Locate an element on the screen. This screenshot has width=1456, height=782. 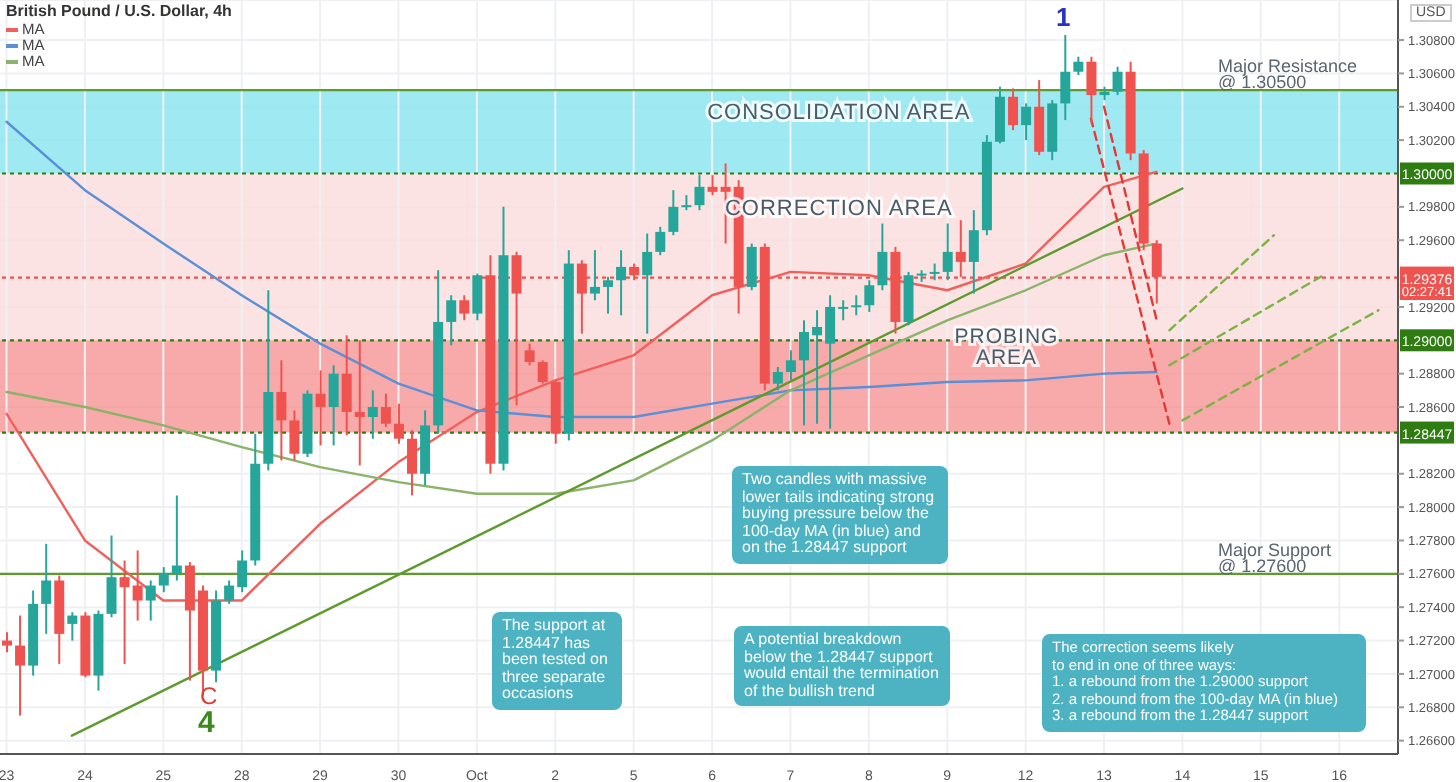
annotation: The support at 1.28447 has been tested on three separate occasions is located at coordinates (557, 660).